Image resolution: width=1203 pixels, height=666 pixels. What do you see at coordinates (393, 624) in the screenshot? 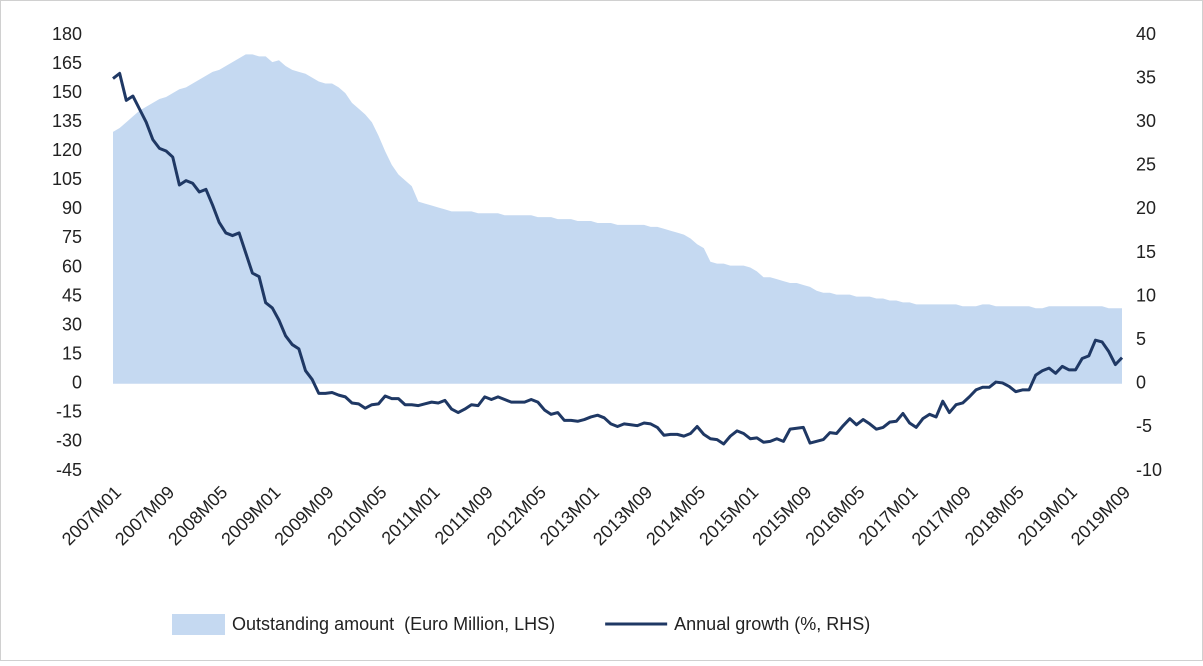
I see `legend-label: Outstanding amount (Euro Million, LHS)` at bounding box center [393, 624].